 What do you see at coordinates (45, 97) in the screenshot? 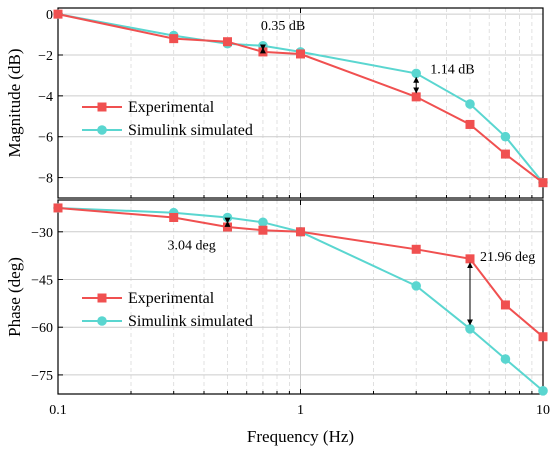
I see `y-tick-label: −4` at bounding box center [45, 97].